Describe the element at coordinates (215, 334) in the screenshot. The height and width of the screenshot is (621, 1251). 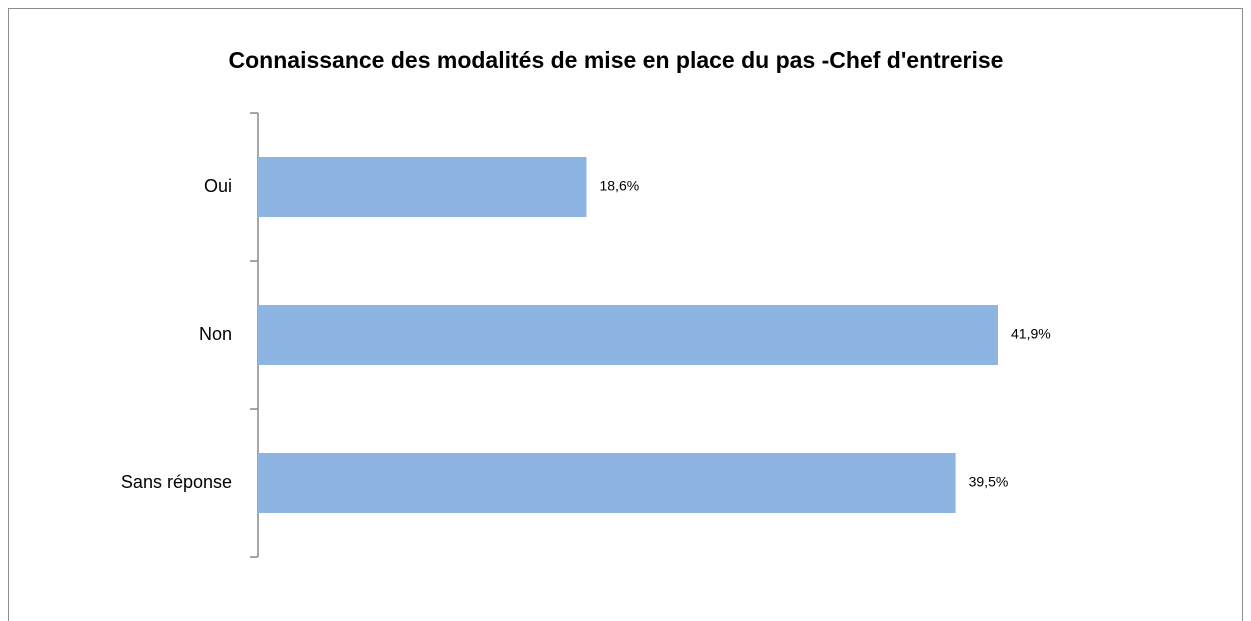
I see `category-label: Non` at that location.